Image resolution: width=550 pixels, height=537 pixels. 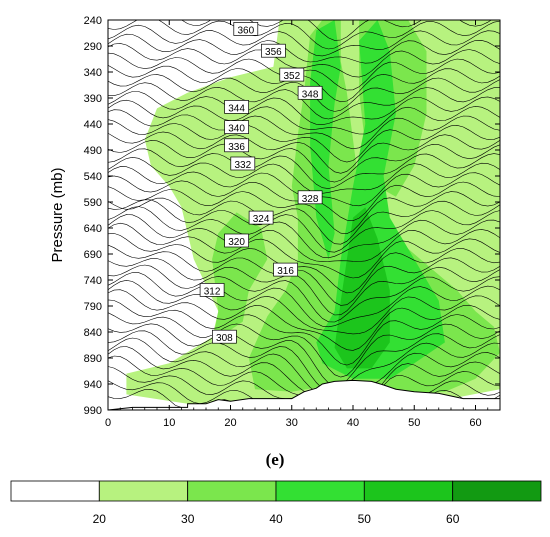 I want to click on svg-text: 360, so click(x=245, y=30).